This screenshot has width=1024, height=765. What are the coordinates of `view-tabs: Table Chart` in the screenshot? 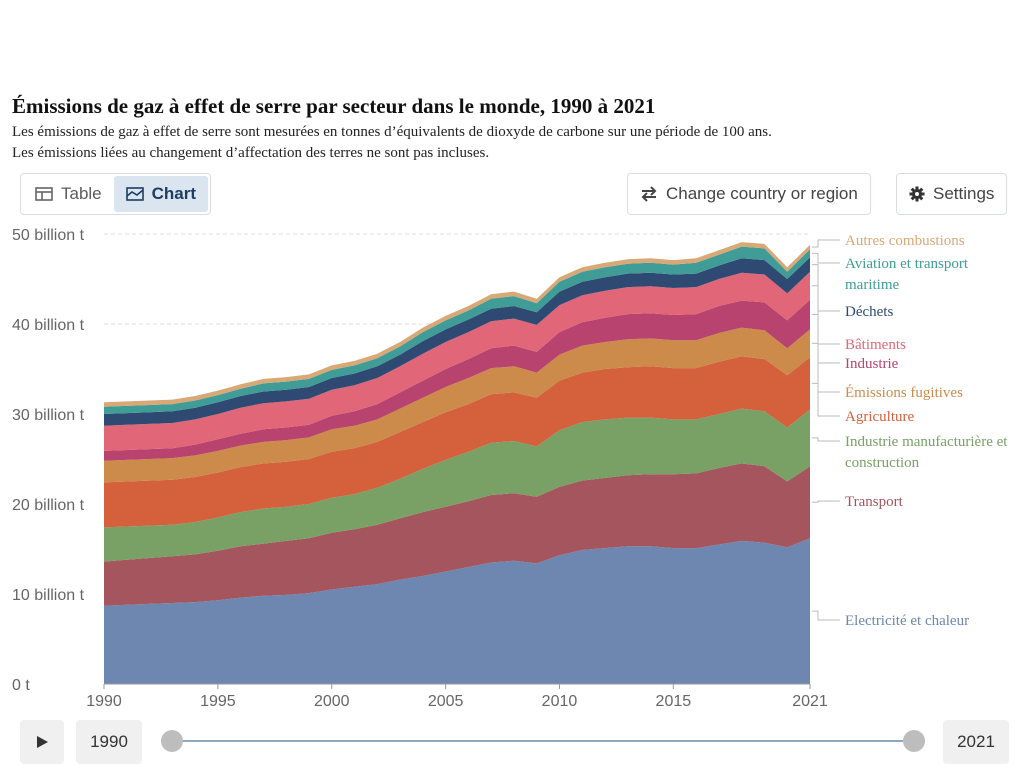 It's located at (116, 194).